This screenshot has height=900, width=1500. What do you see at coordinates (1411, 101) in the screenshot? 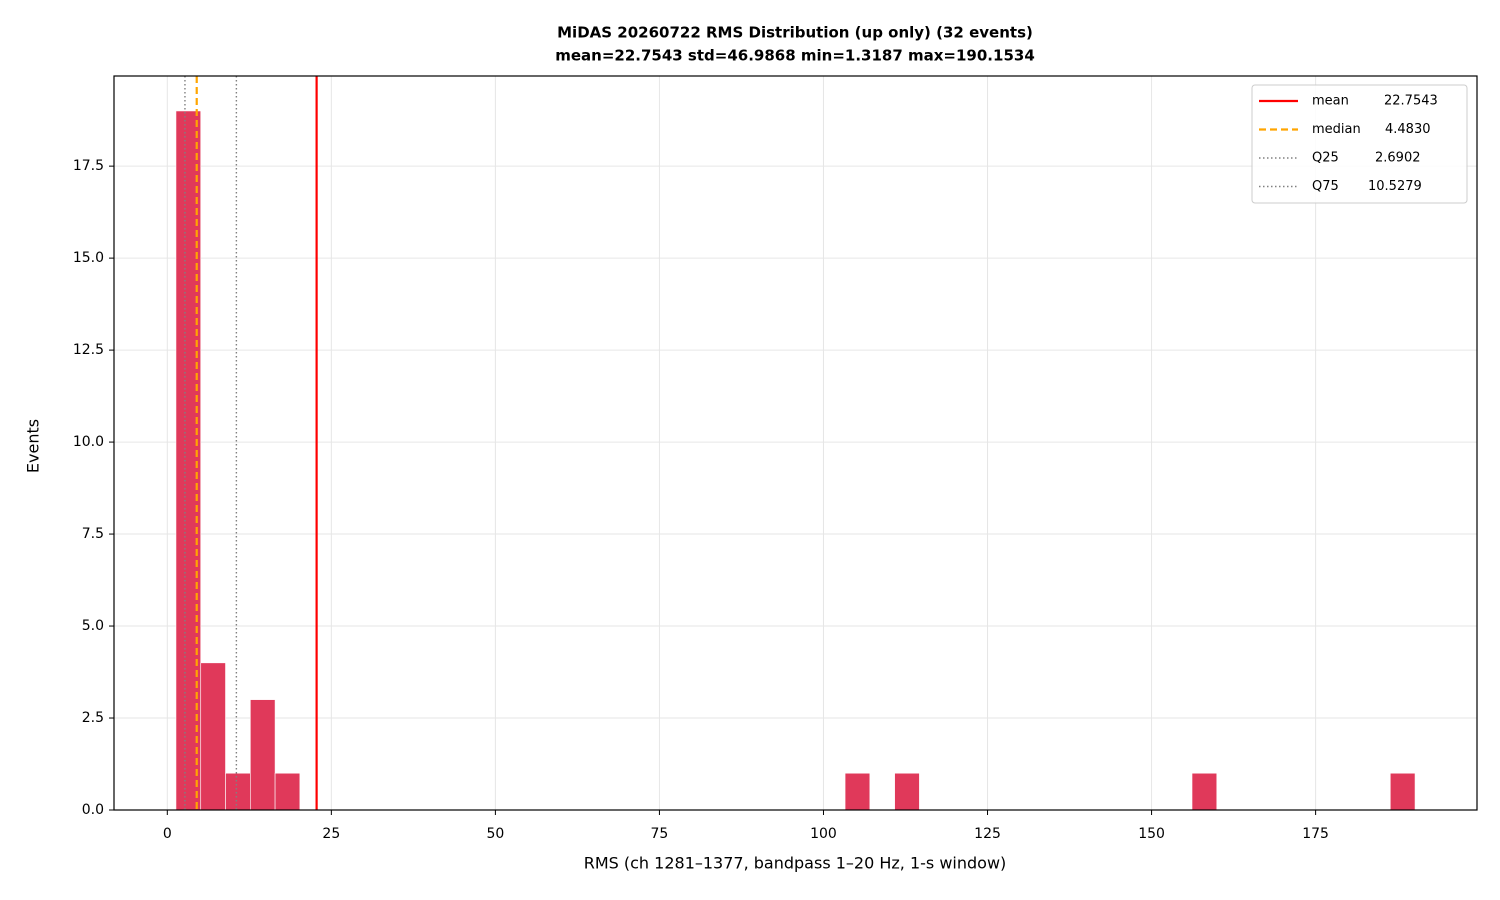
I see `legend-value: 22.7543` at bounding box center [1411, 101].